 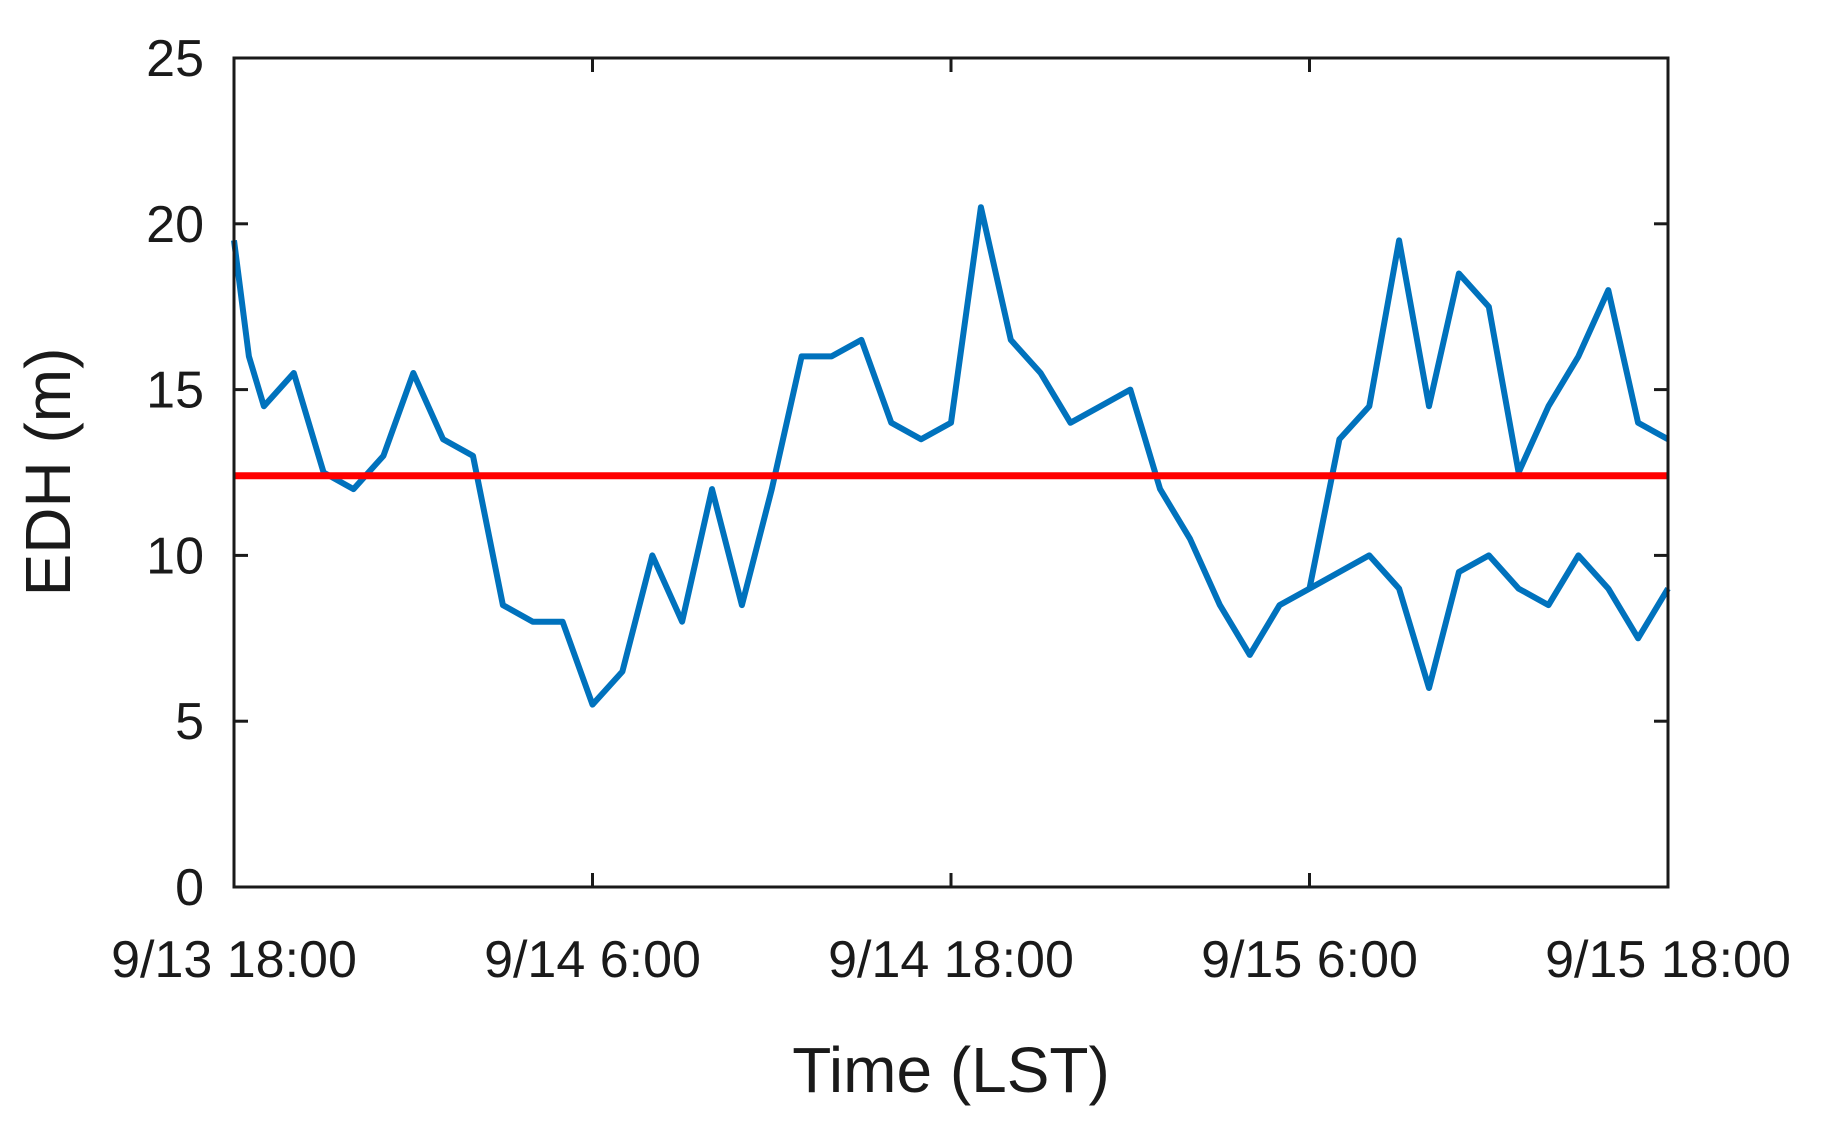 What do you see at coordinates (48, 472) in the screenshot?
I see `y-axis-label: EDH (m)` at bounding box center [48, 472].